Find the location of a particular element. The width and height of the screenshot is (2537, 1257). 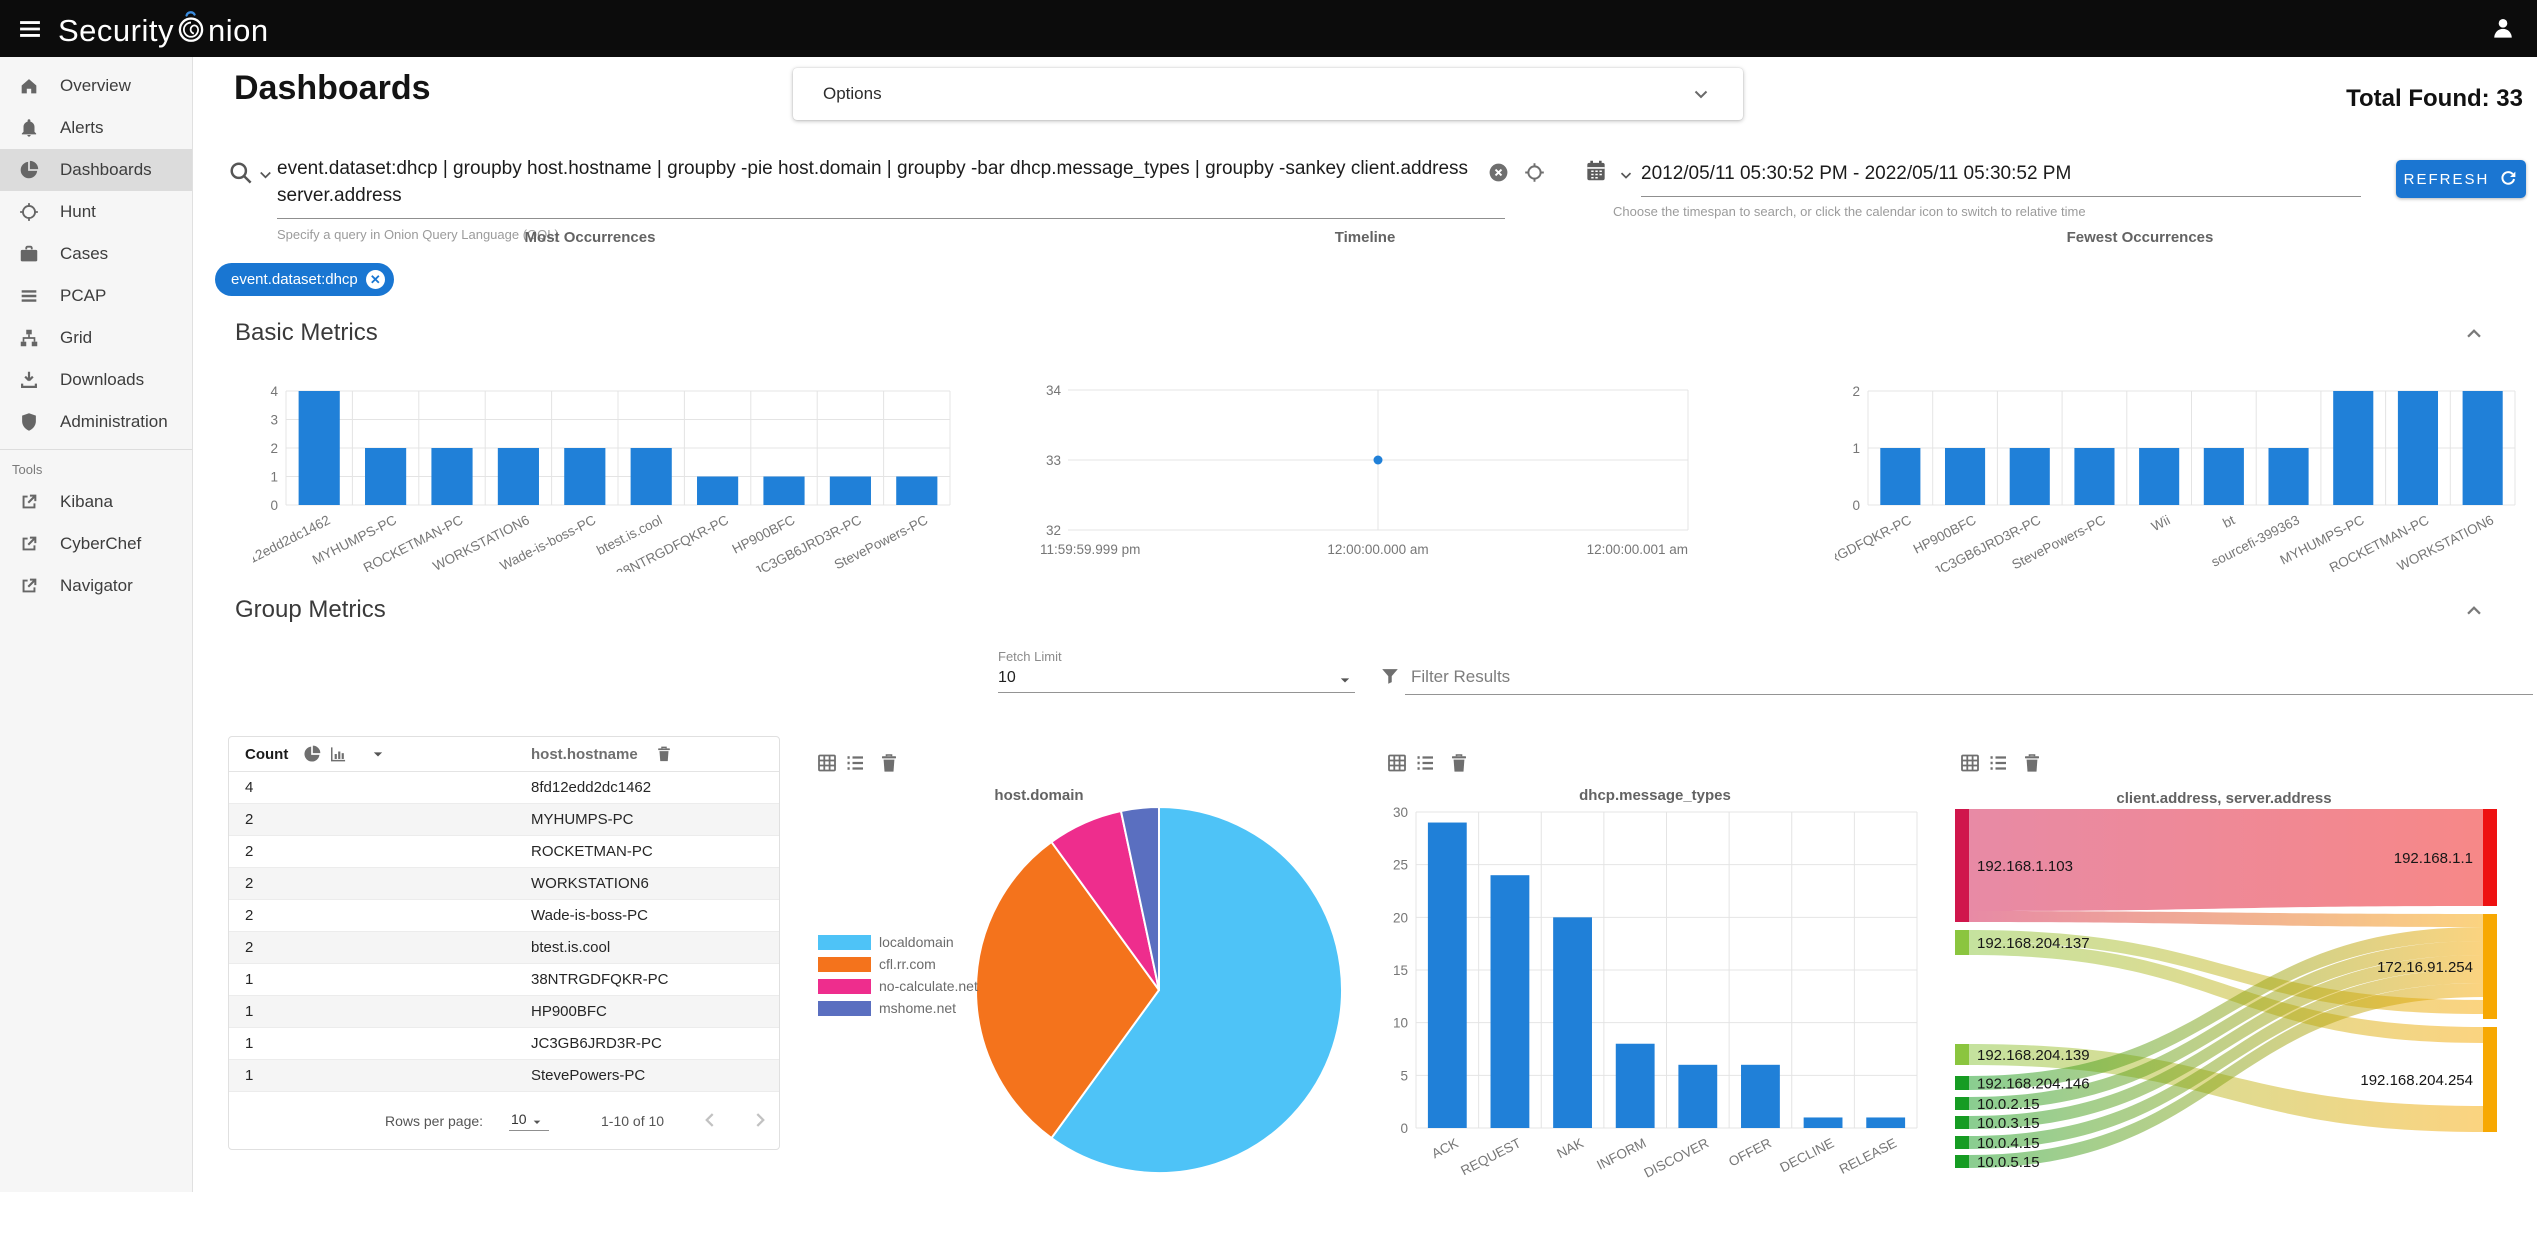

crosshair-eventid-icon is located at coordinates (1534, 175).